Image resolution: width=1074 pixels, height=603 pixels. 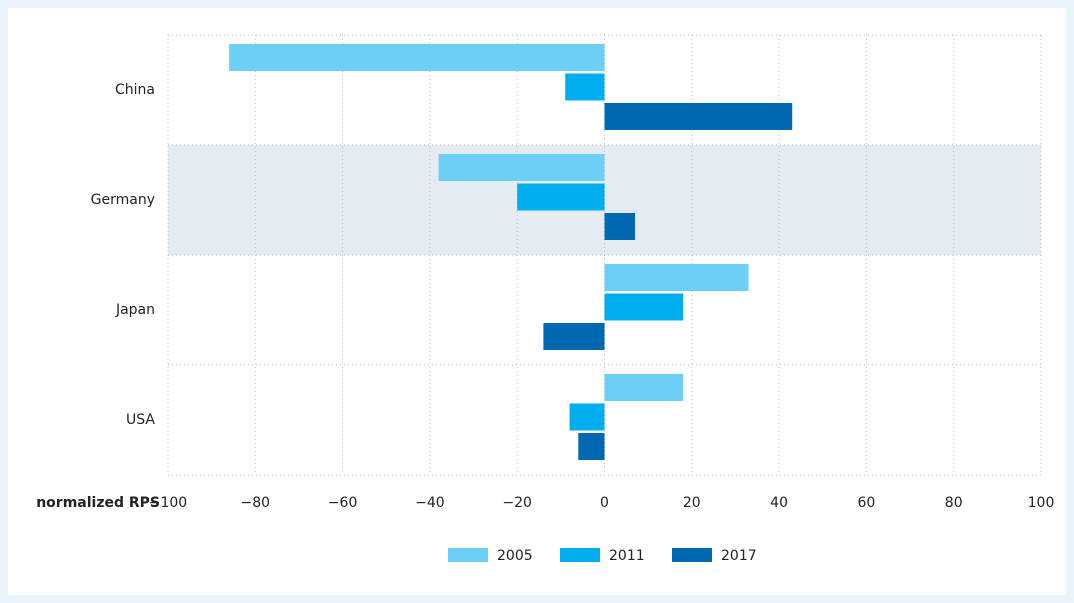 What do you see at coordinates (604, 503) in the screenshot?
I see `x-tick-label: 0` at bounding box center [604, 503].